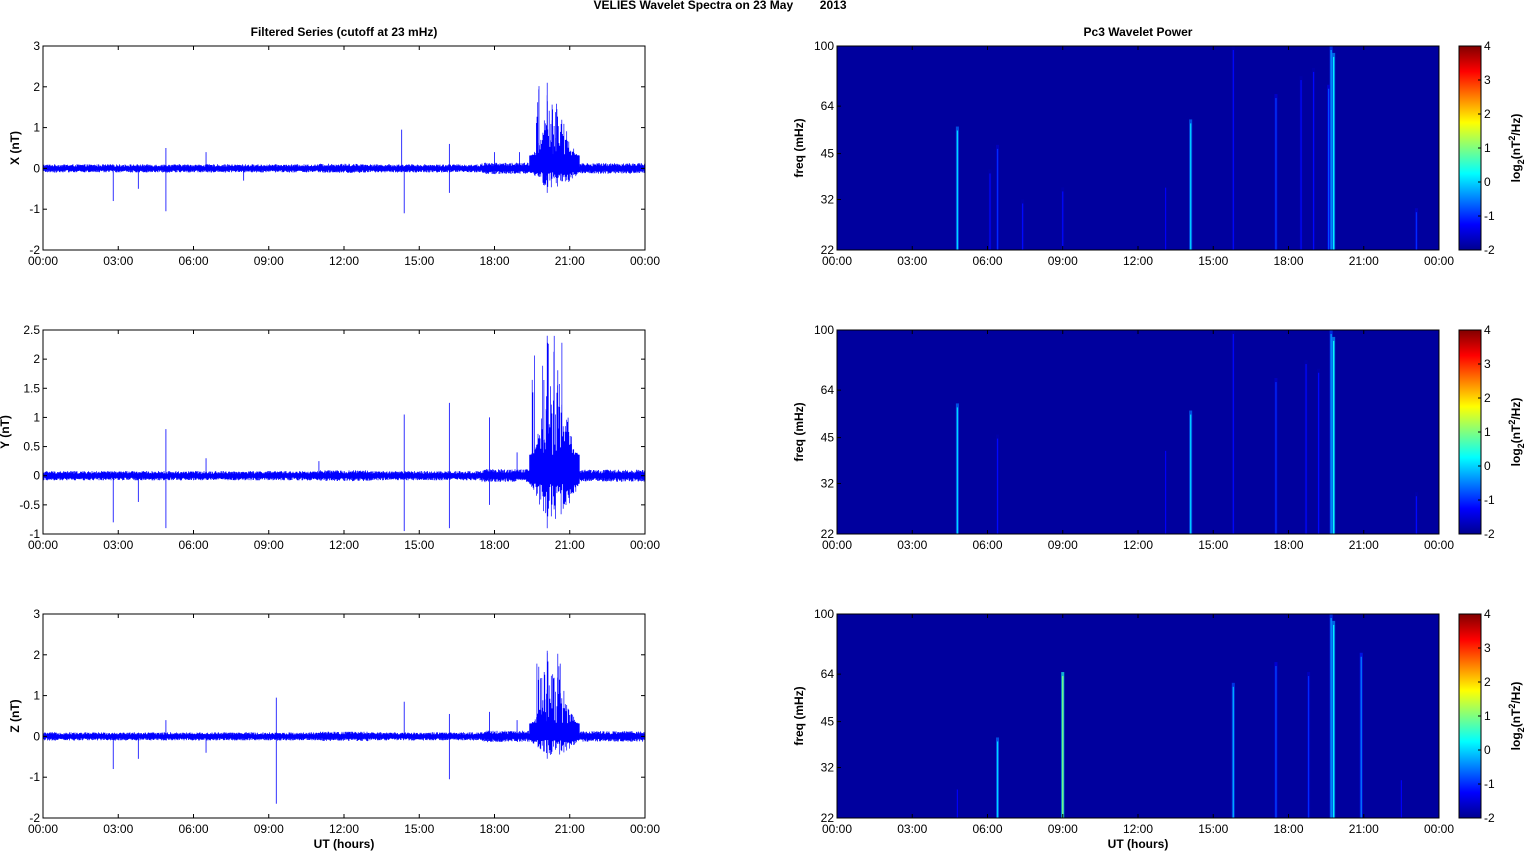  Describe the element at coordinates (118, 545) in the screenshot. I see `series-y-panel-xtick-label: 03:00` at that location.